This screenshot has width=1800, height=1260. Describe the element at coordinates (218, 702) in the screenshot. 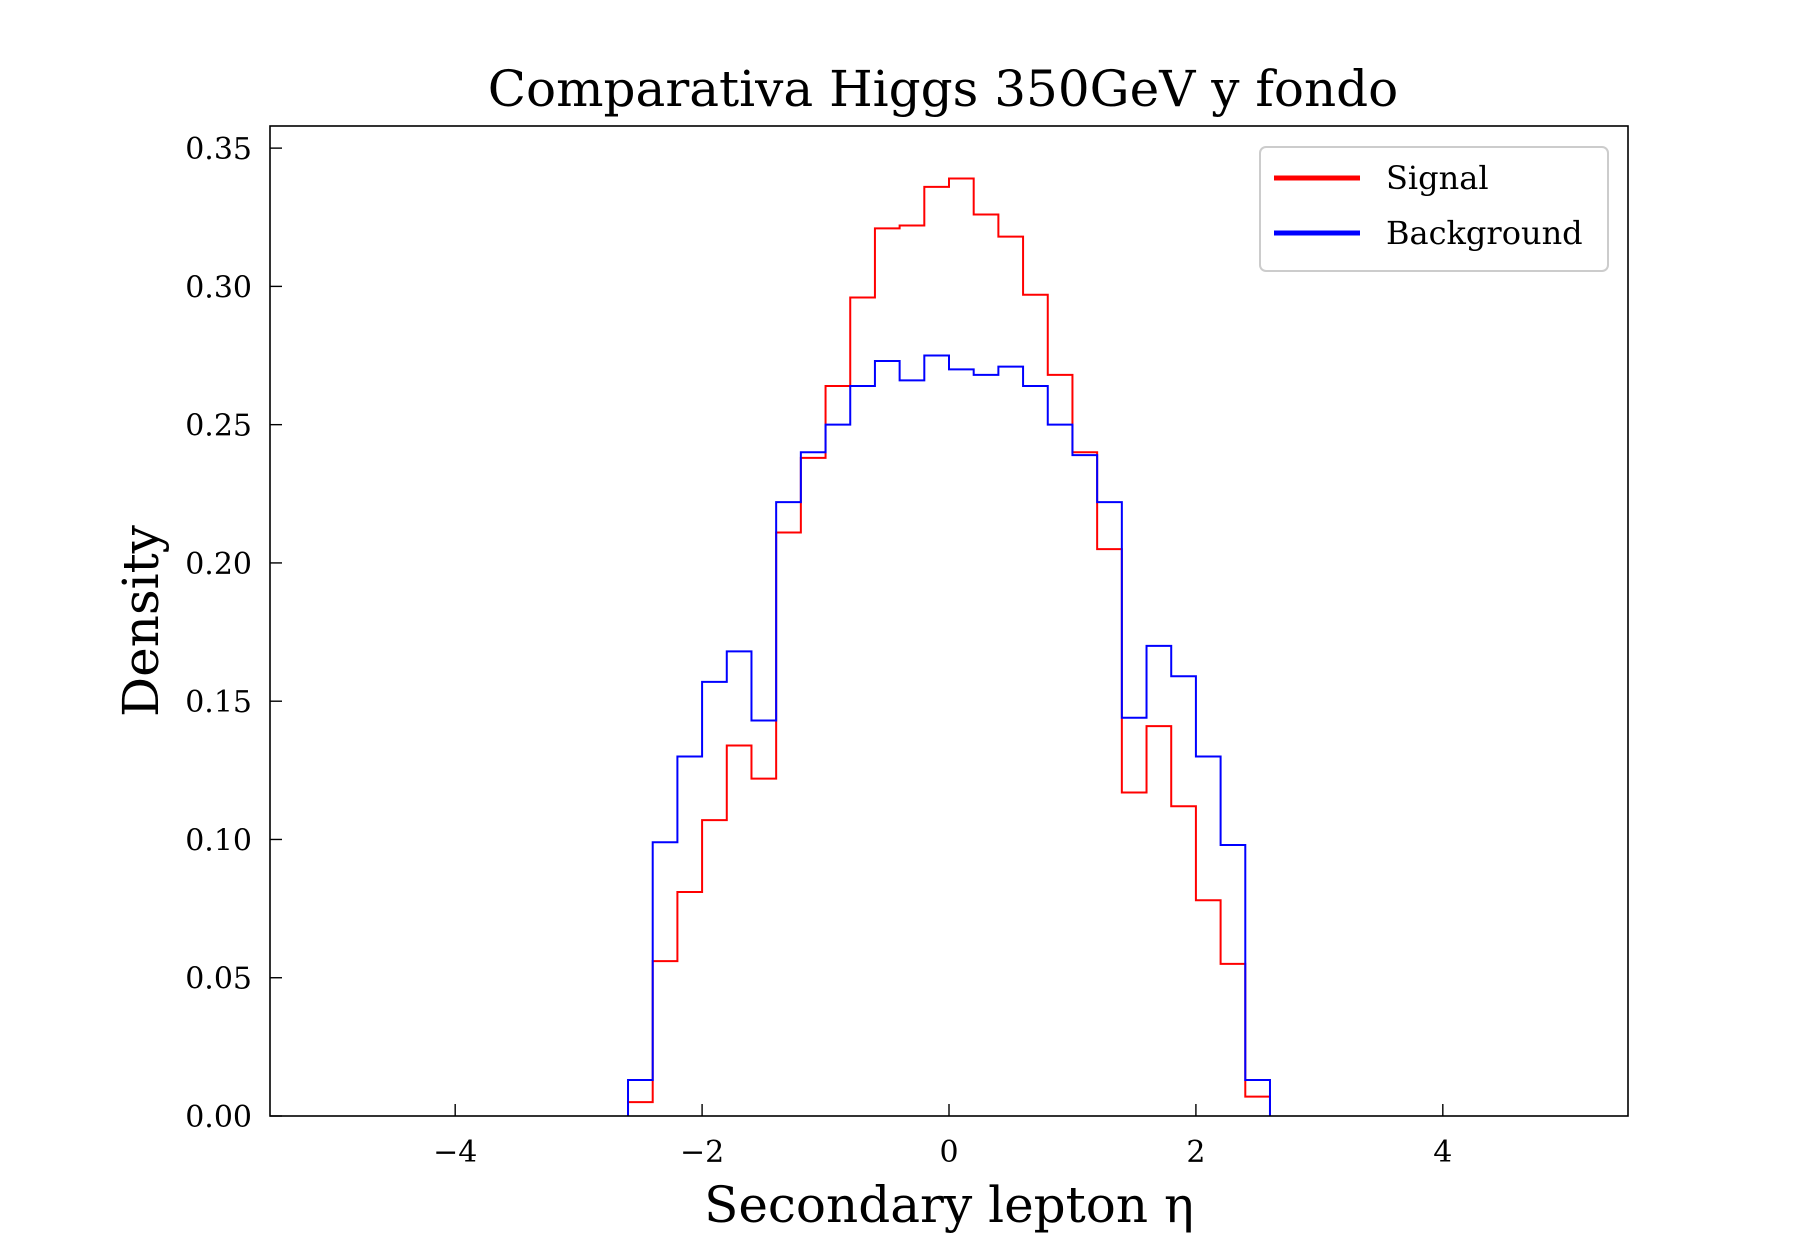

I see `y-tick-label: 0.15` at that location.